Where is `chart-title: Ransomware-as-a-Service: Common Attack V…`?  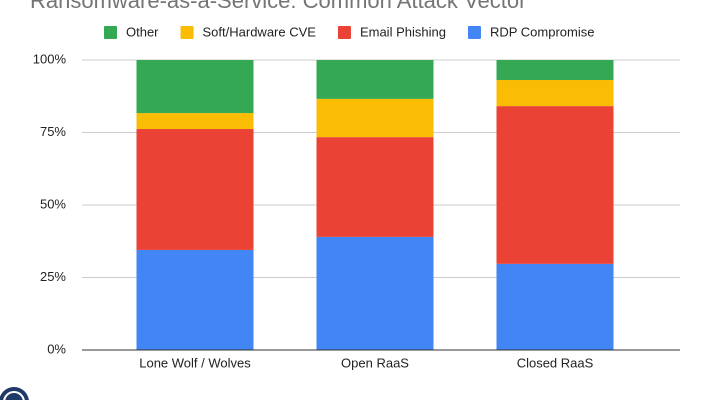 chart-title: Ransomware-as-a-Service: Common Attack V… is located at coordinates (278, 6).